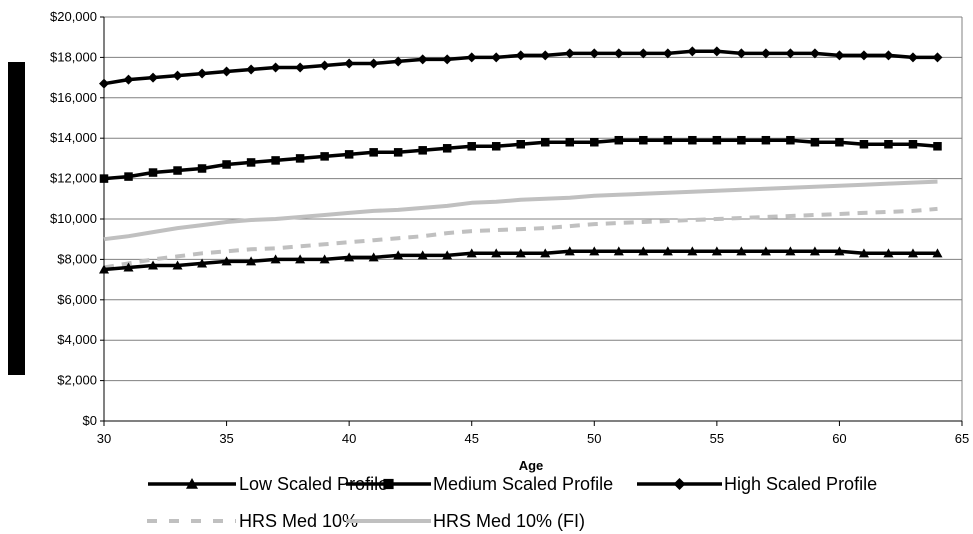 This screenshot has height=534, width=973. What do you see at coordinates (90, 420) in the screenshot?
I see `y-tick-label: $0` at bounding box center [90, 420].